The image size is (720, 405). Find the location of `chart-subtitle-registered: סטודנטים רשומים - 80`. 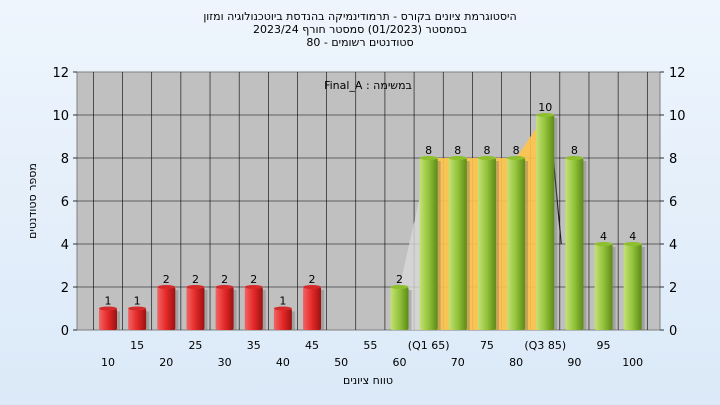

chart-subtitle-registered: סטודנטים רשומים - 80 is located at coordinates (360, 42).